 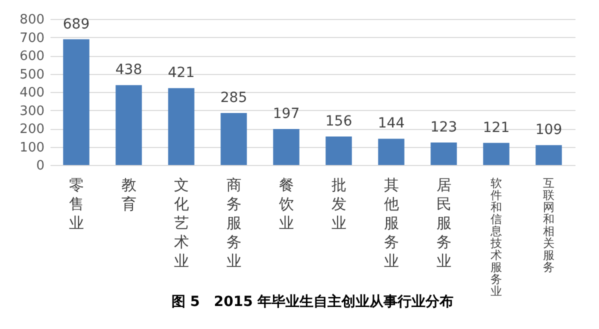 I want to click on x-tick-label: 商务服务业, so click(x=234, y=223).